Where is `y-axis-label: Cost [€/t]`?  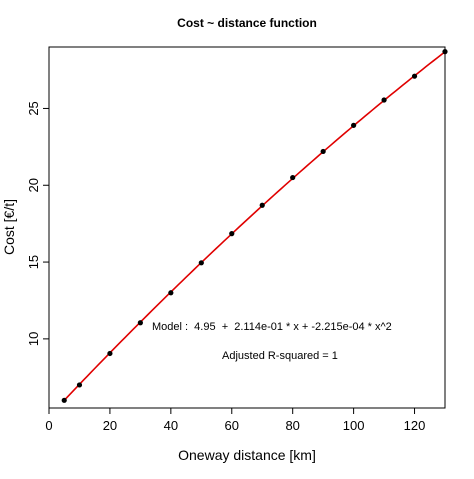 y-axis-label: Cost [€/t] is located at coordinates (9, 227).